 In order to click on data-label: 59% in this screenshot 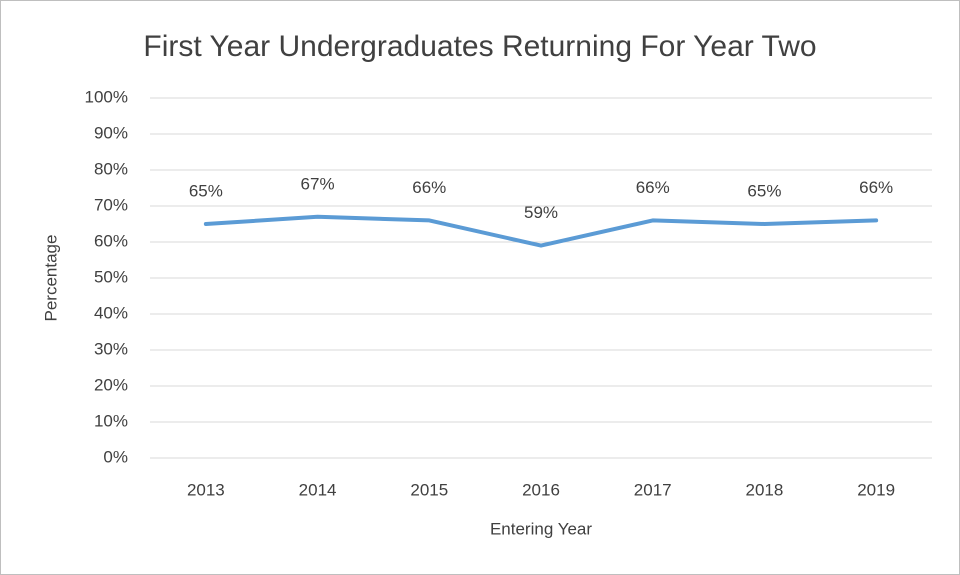, I will do `click(541, 212)`.